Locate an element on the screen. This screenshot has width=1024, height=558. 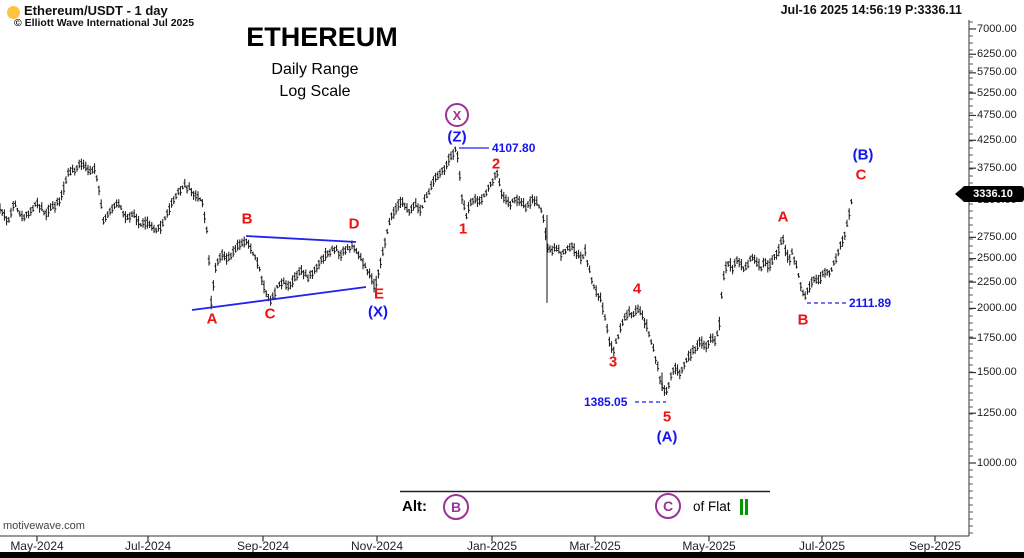
wave-label-red: 2 is located at coordinates (496, 164).